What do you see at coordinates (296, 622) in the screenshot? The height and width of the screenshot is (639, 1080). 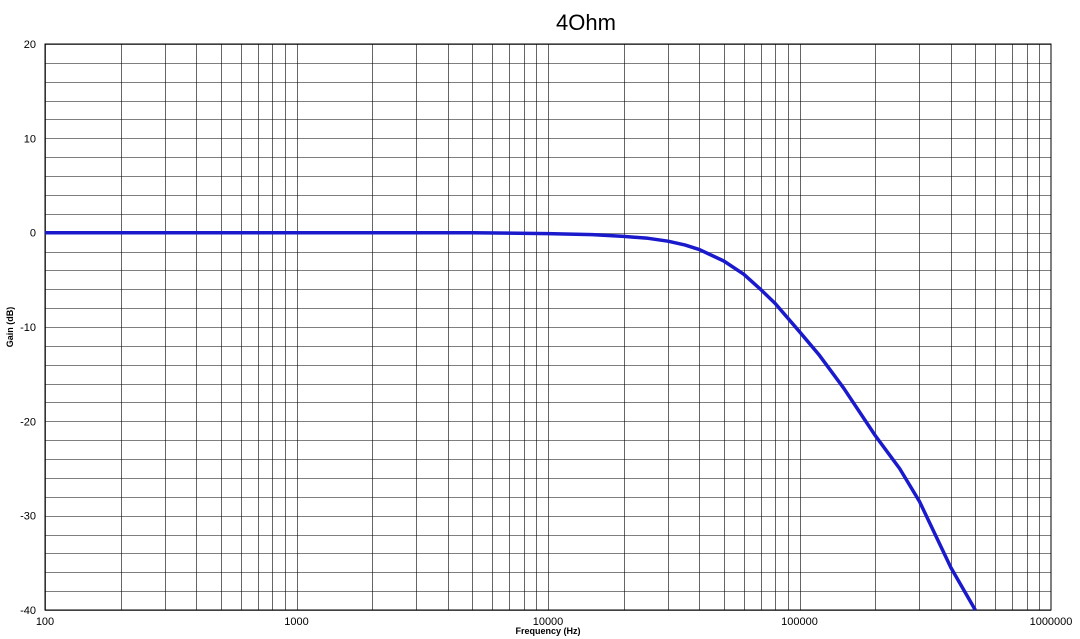 I see `x-tick-label: 1000` at bounding box center [296, 622].